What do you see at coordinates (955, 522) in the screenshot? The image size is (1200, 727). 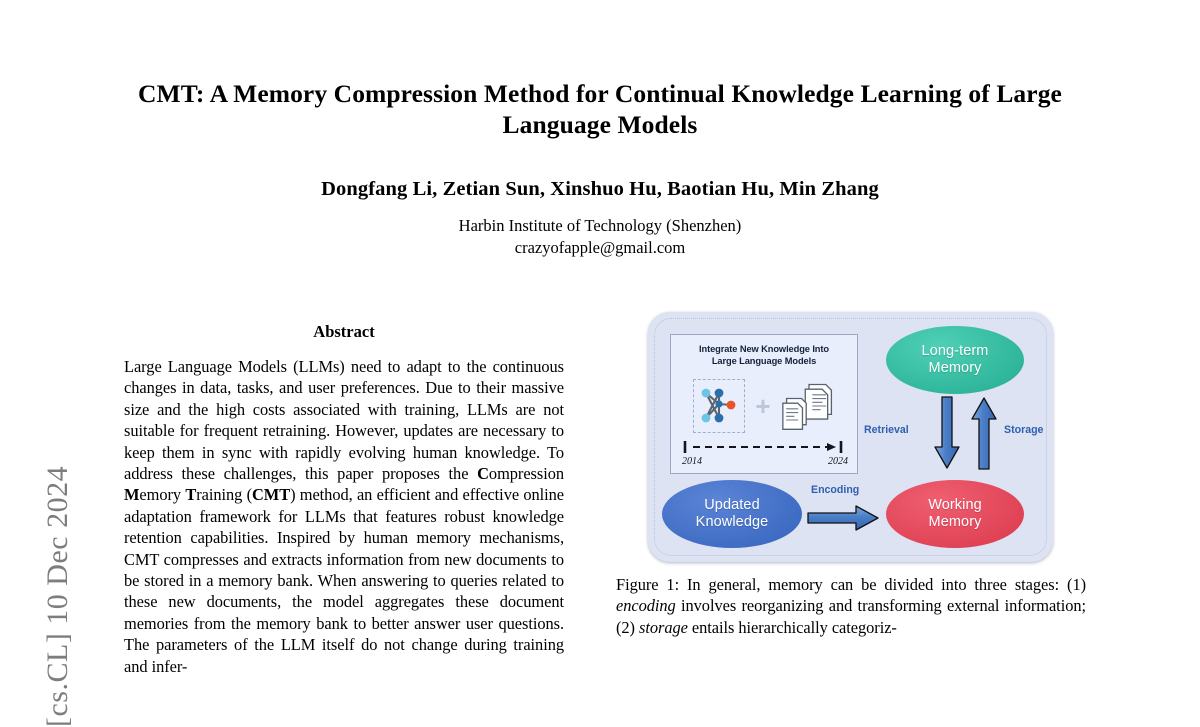 I see `working-memory-line-2: Memory` at bounding box center [955, 522].